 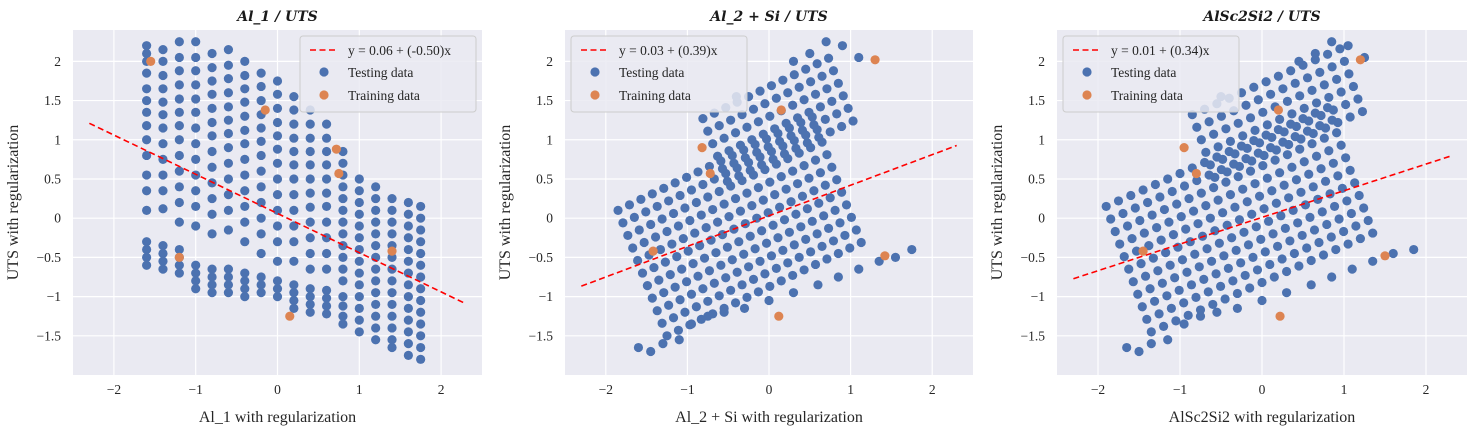 I want to click on legend-fit-label: y = 0.01 + (0.34)x, so click(x=1160, y=50).